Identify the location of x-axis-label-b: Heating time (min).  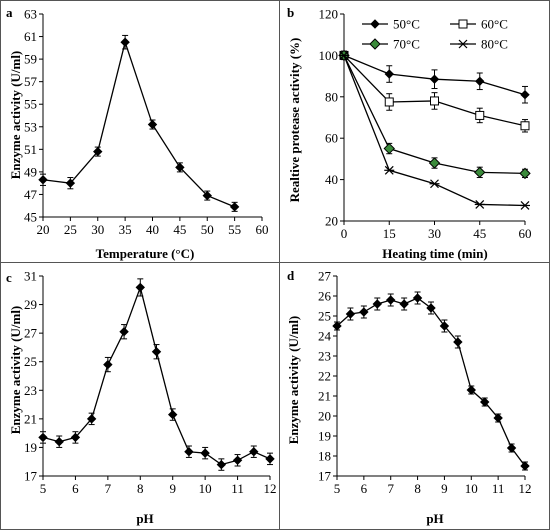
(434, 253).